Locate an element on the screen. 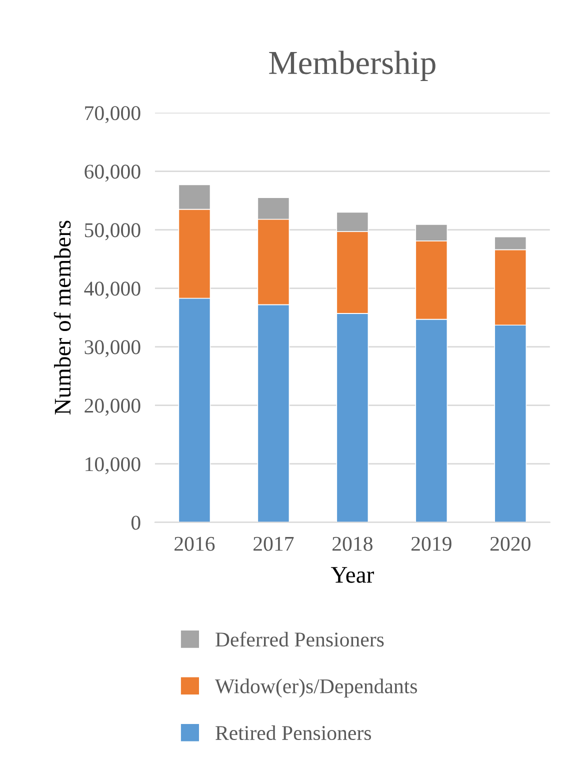 The height and width of the screenshot is (767, 574). x-axis-title: Year is located at coordinates (352, 575).